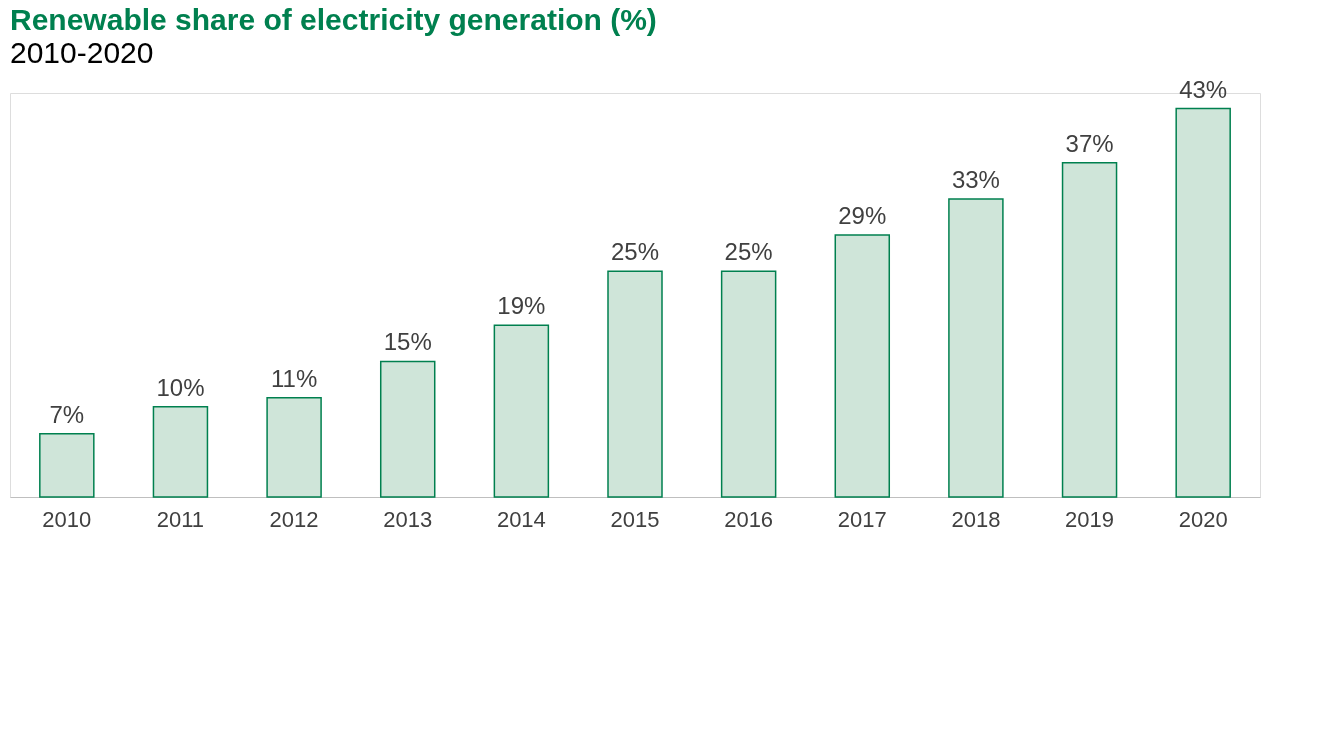 Image resolution: width=1325 pixels, height=736 pixels. Describe the element at coordinates (67, 414) in the screenshot. I see `data-label: 7%` at that location.